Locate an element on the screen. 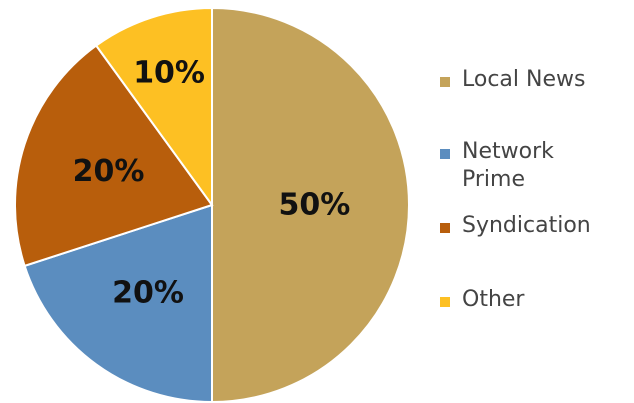  legend-item-other: Other is located at coordinates (531, 300).